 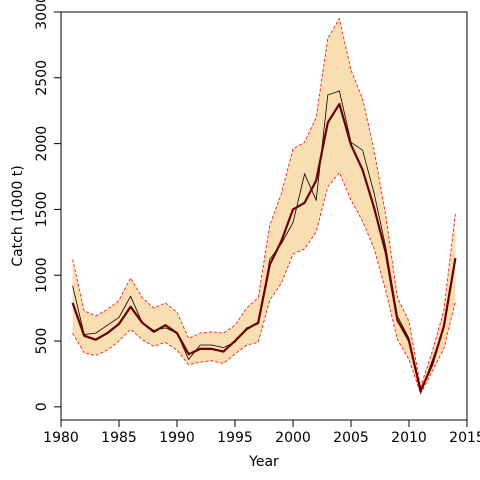 I want to click on x-tick-label: 1985, so click(x=119, y=438).